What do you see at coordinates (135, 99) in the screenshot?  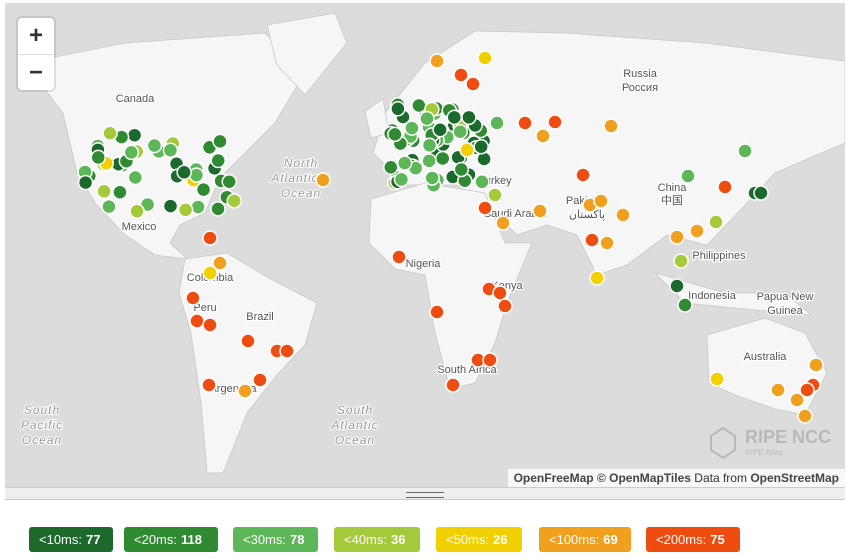 I see `place-label: Canada` at bounding box center [135, 99].